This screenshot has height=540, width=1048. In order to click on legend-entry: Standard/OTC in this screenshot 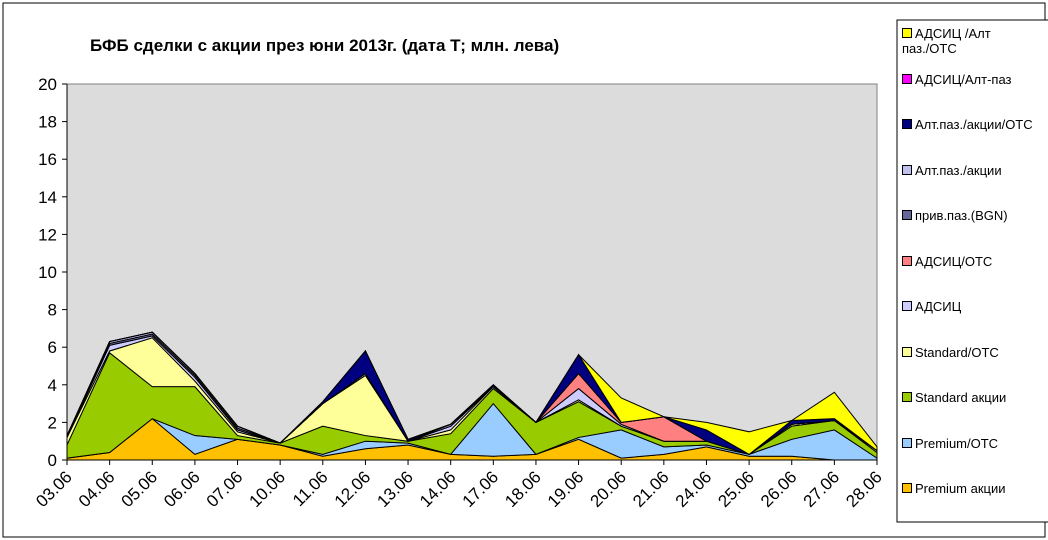, I will do `click(972, 352)`.